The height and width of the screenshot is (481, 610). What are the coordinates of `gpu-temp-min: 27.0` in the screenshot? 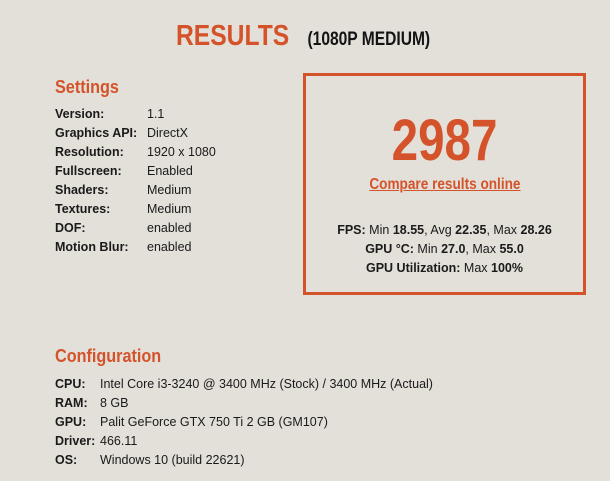 It's located at (453, 249).